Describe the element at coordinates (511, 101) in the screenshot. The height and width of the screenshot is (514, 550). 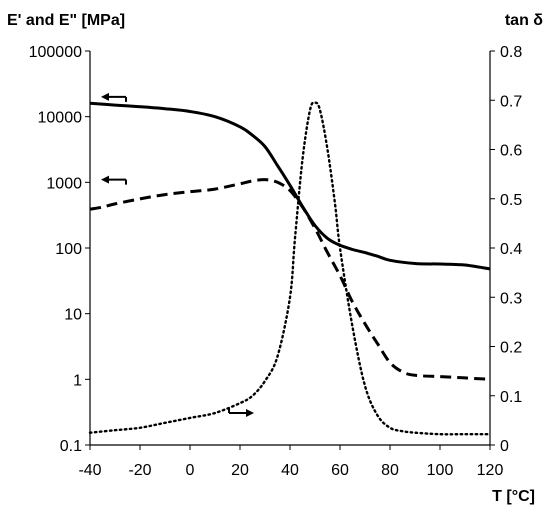
I see `y-right-tick-label: 0.7` at that location.